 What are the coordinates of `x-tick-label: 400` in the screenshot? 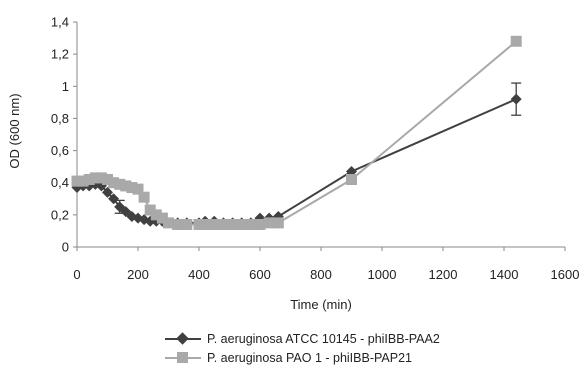 It's located at (199, 274).